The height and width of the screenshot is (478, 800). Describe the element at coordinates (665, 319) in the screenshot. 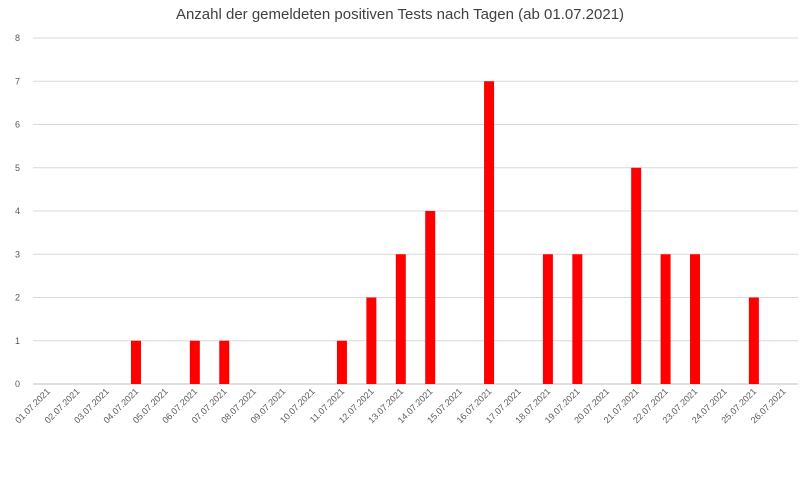

I see `bar-22.07.2021` at that location.